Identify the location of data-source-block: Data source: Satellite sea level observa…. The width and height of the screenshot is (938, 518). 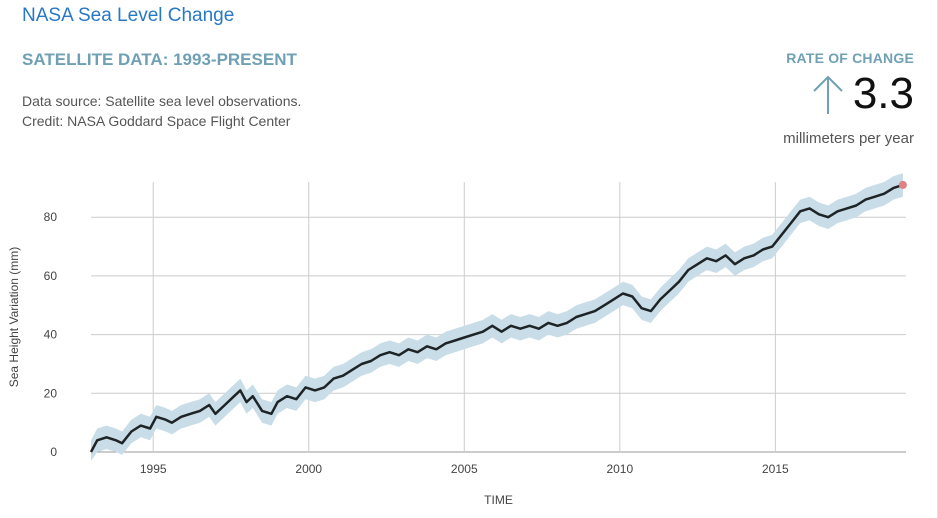
(161, 111).